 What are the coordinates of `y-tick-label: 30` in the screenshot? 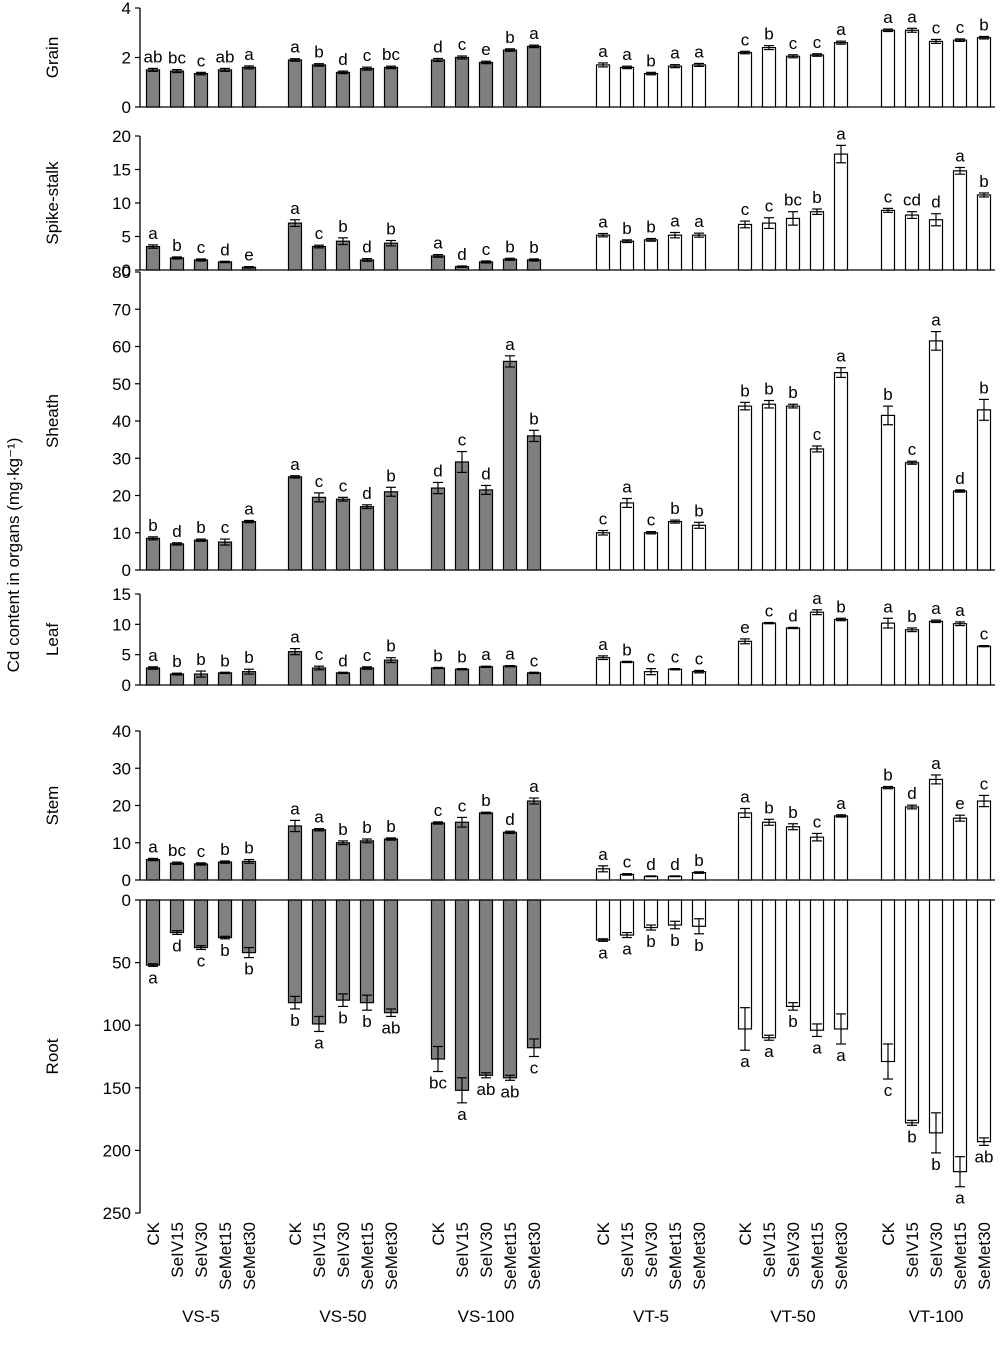 It's located at (121, 768).